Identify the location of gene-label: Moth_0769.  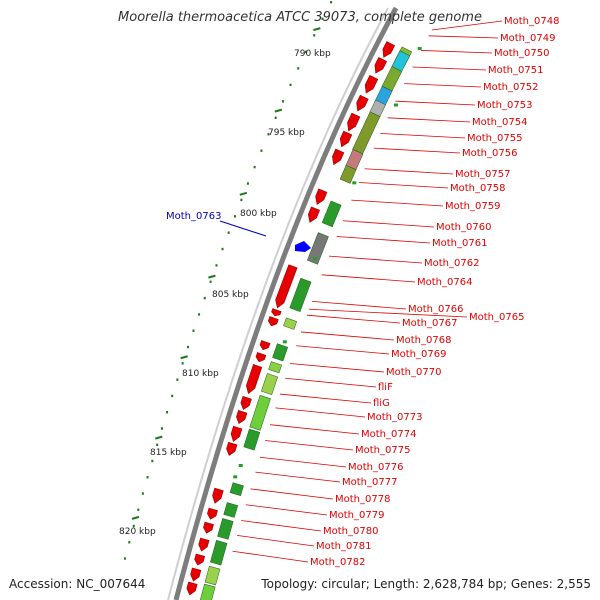
(418, 354).